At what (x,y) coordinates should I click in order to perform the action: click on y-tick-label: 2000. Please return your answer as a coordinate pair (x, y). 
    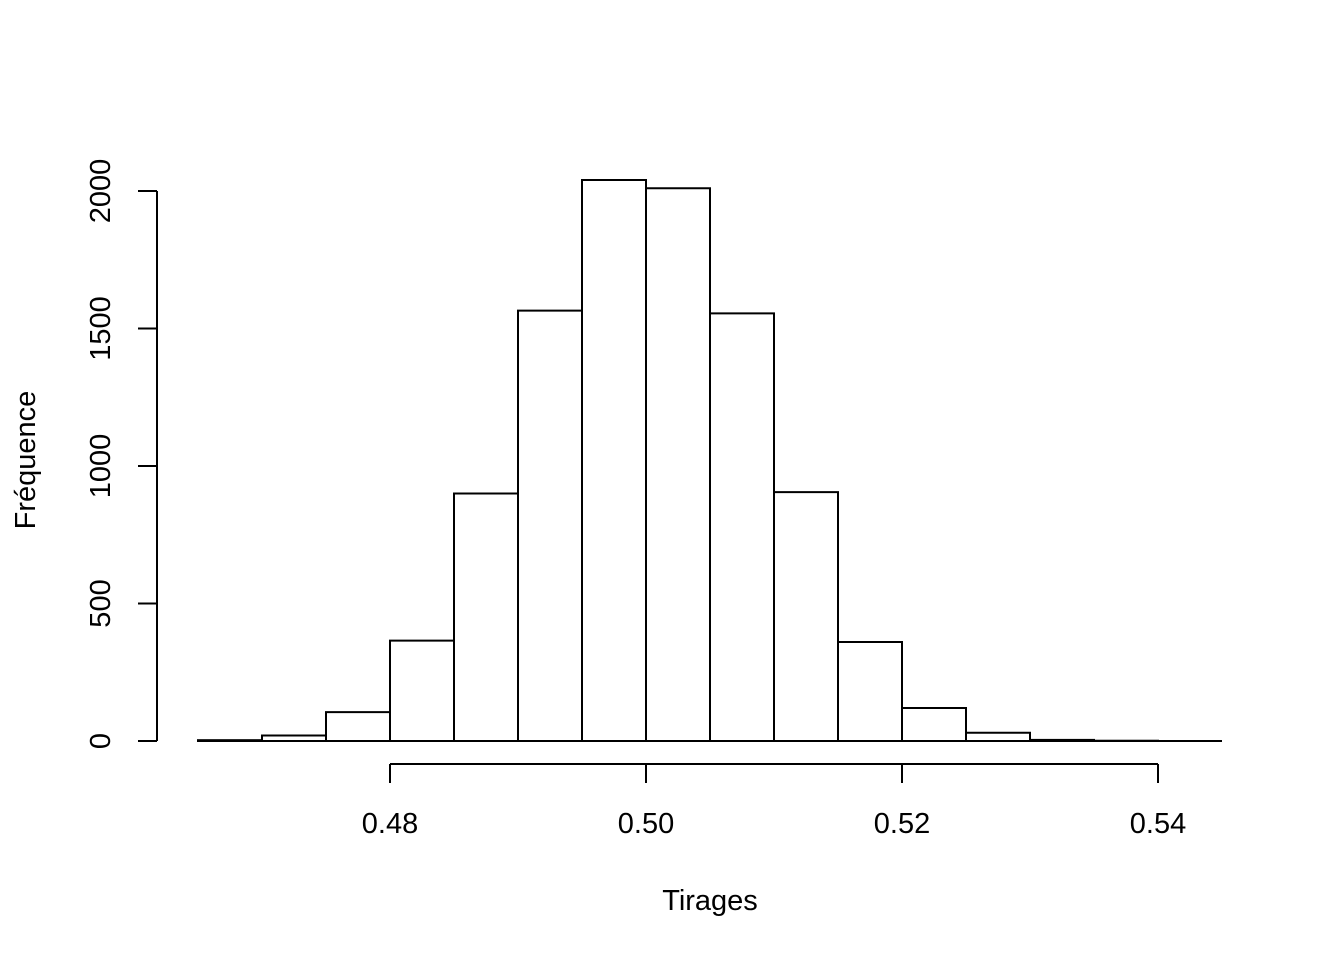
    Looking at the image, I should click on (101, 191).